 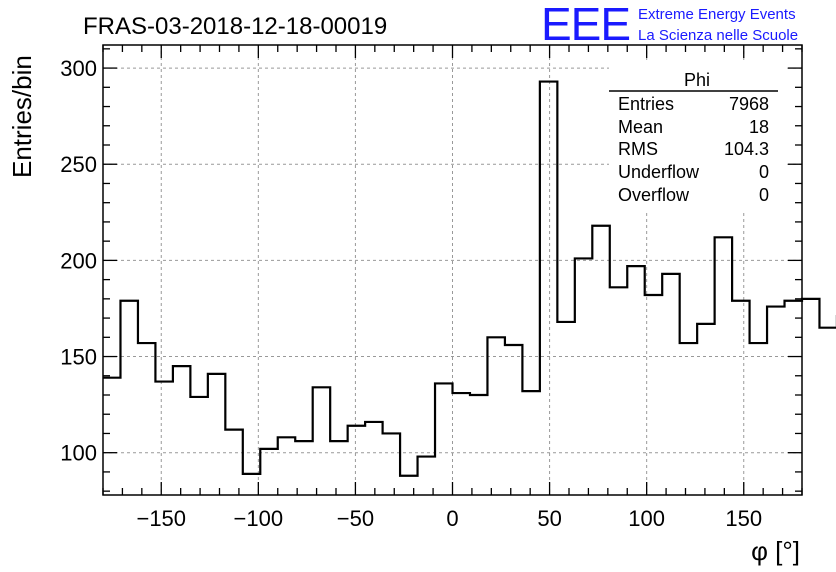 I want to click on x-tick-label: 50, so click(x=549, y=518).